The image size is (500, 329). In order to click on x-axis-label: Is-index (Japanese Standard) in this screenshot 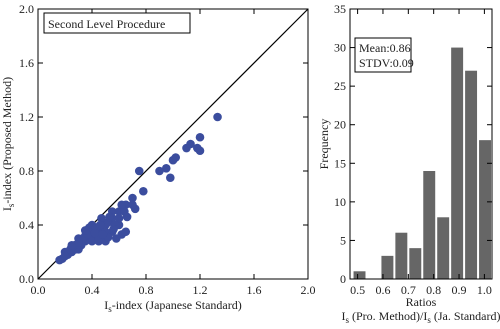, I will do `click(172, 306)`.